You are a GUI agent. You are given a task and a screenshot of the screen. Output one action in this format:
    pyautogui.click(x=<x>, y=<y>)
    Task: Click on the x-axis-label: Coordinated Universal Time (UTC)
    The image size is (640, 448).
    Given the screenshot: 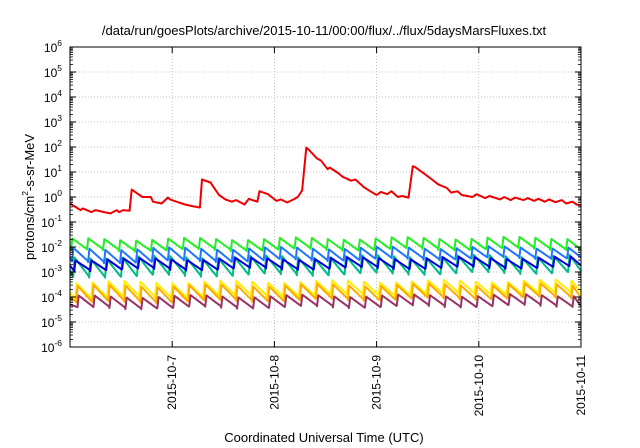 What is the action you would take?
    pyautogui.click(x=323, y=437)
    